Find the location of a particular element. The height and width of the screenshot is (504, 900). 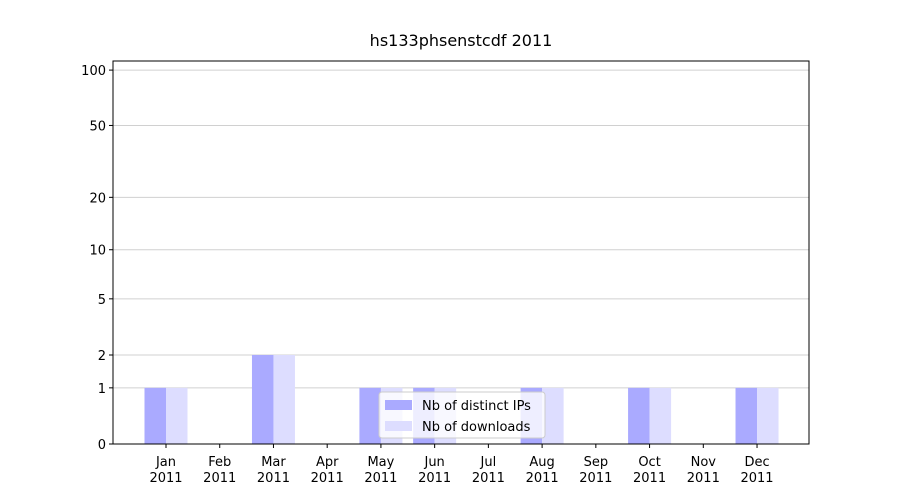

x-tick-label: Sep 2011 is located at coordinates (595, 470).